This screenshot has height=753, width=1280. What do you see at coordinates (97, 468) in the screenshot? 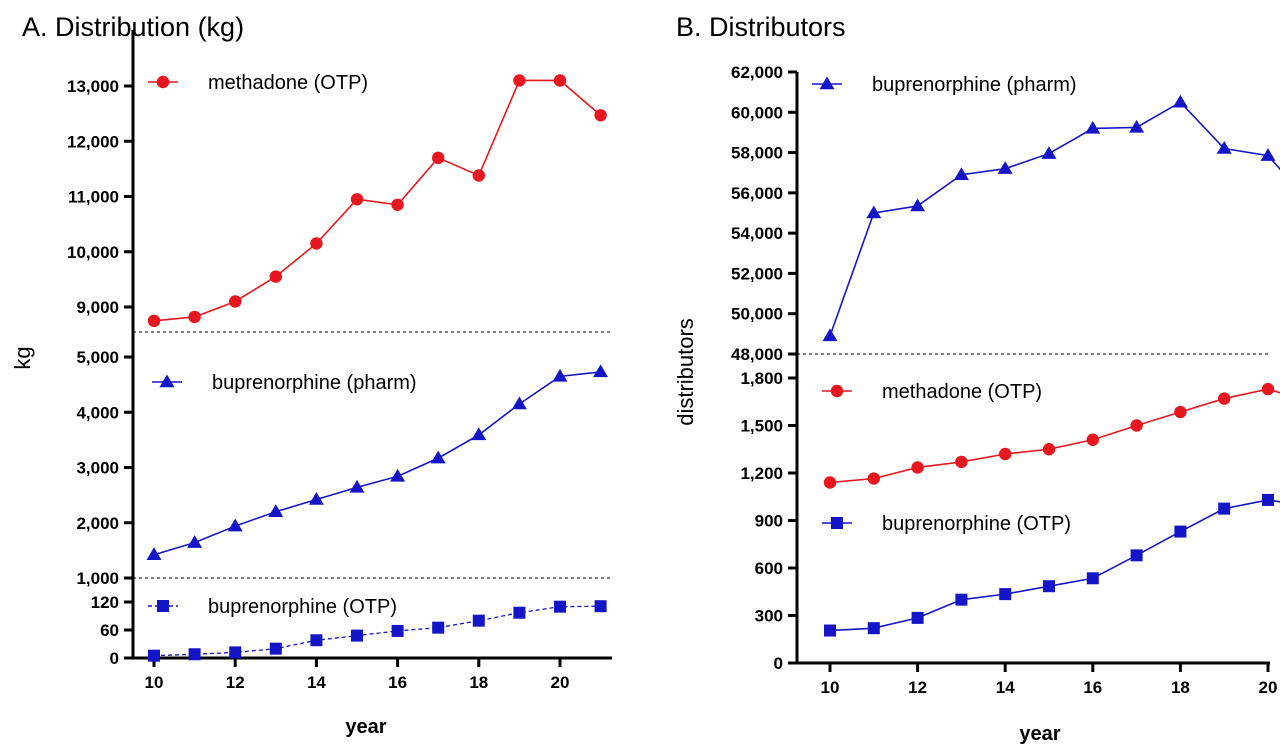
I see `panel-a-y-tick-label: 3,000` at bounding box center [97, 468].